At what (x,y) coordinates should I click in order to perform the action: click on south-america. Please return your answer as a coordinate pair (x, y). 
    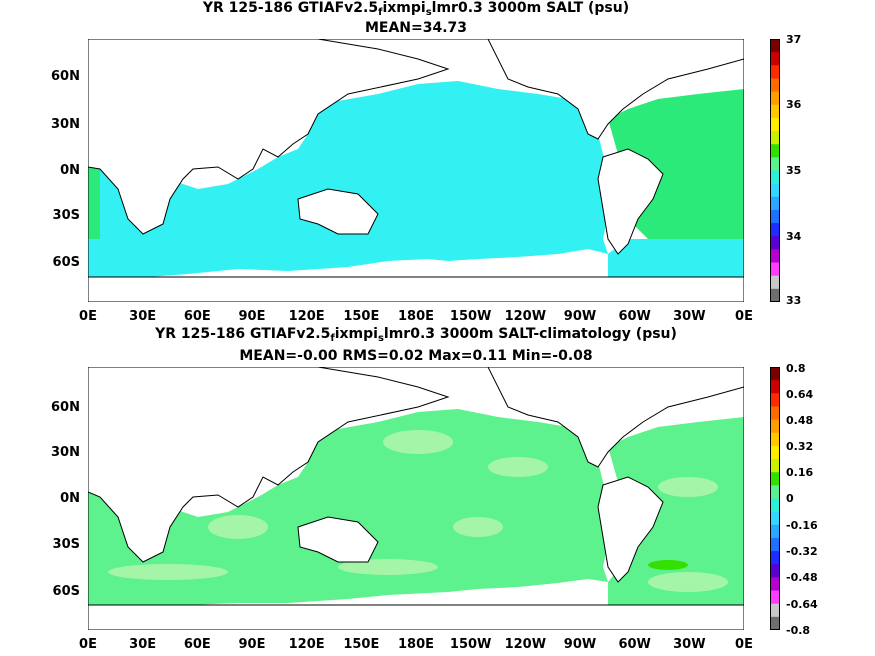
    Looking at the image, I should click on (630, 201).